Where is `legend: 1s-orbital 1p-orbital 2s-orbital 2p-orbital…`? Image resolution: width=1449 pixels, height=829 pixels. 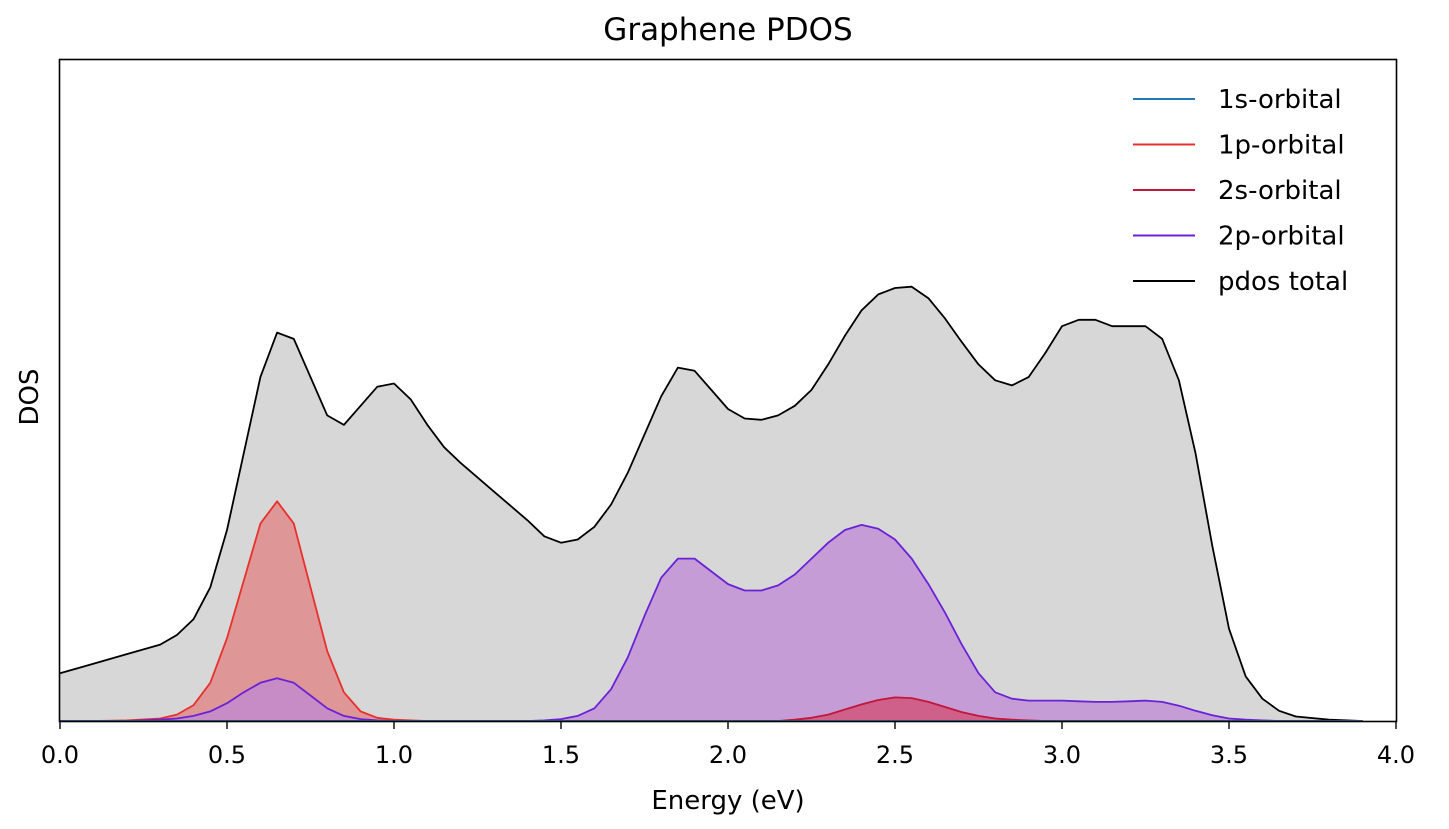
legend: 1s-orbital 1p-orbital 2s-orbital 2p-orbital… is located at coordinates (1240, 191).